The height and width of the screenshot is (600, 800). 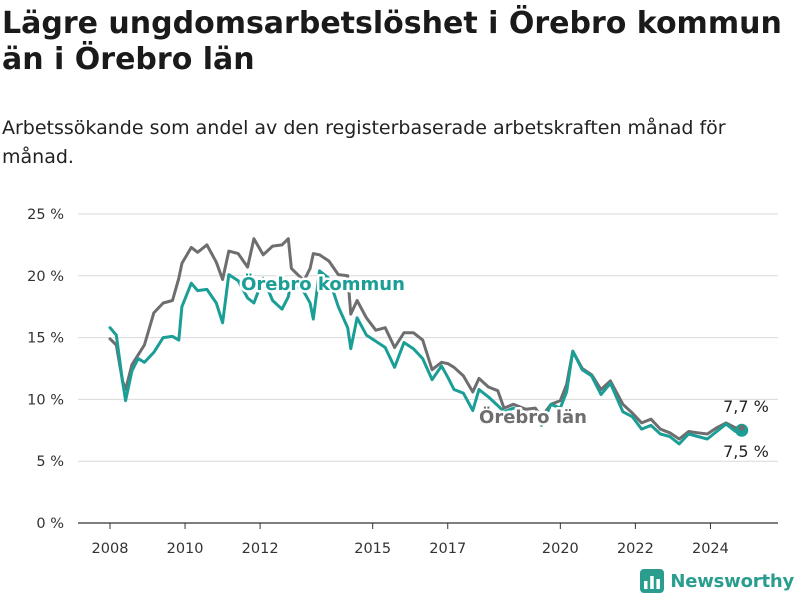 What do you see at coordinates (410, 540) in the screenshot?
I see `x-axis: 2008 2010 2012 2015 2017 2020 2022 2024` at bounding box center [410, 540].